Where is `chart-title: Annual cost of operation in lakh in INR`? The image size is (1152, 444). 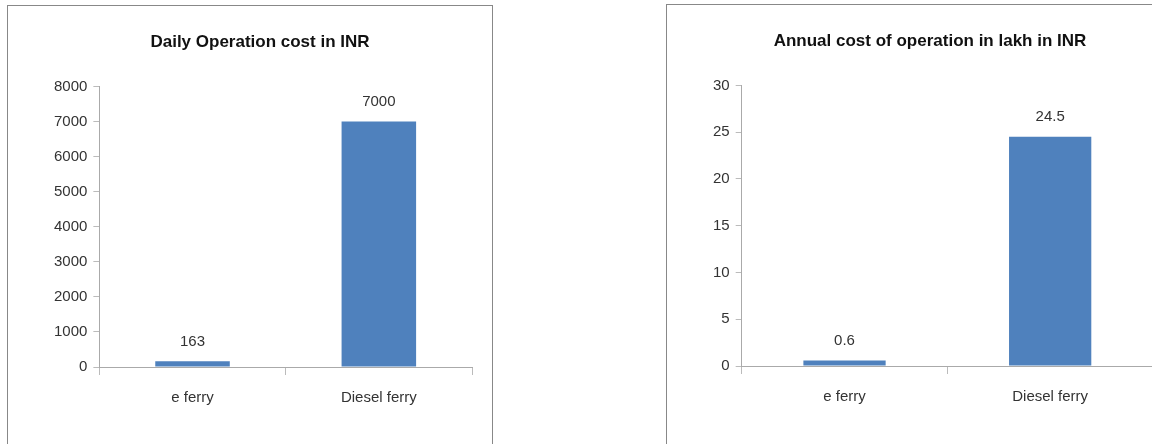
chart-title: Annual cost of operation in lakh in INR is located at coordinates (930, 40).